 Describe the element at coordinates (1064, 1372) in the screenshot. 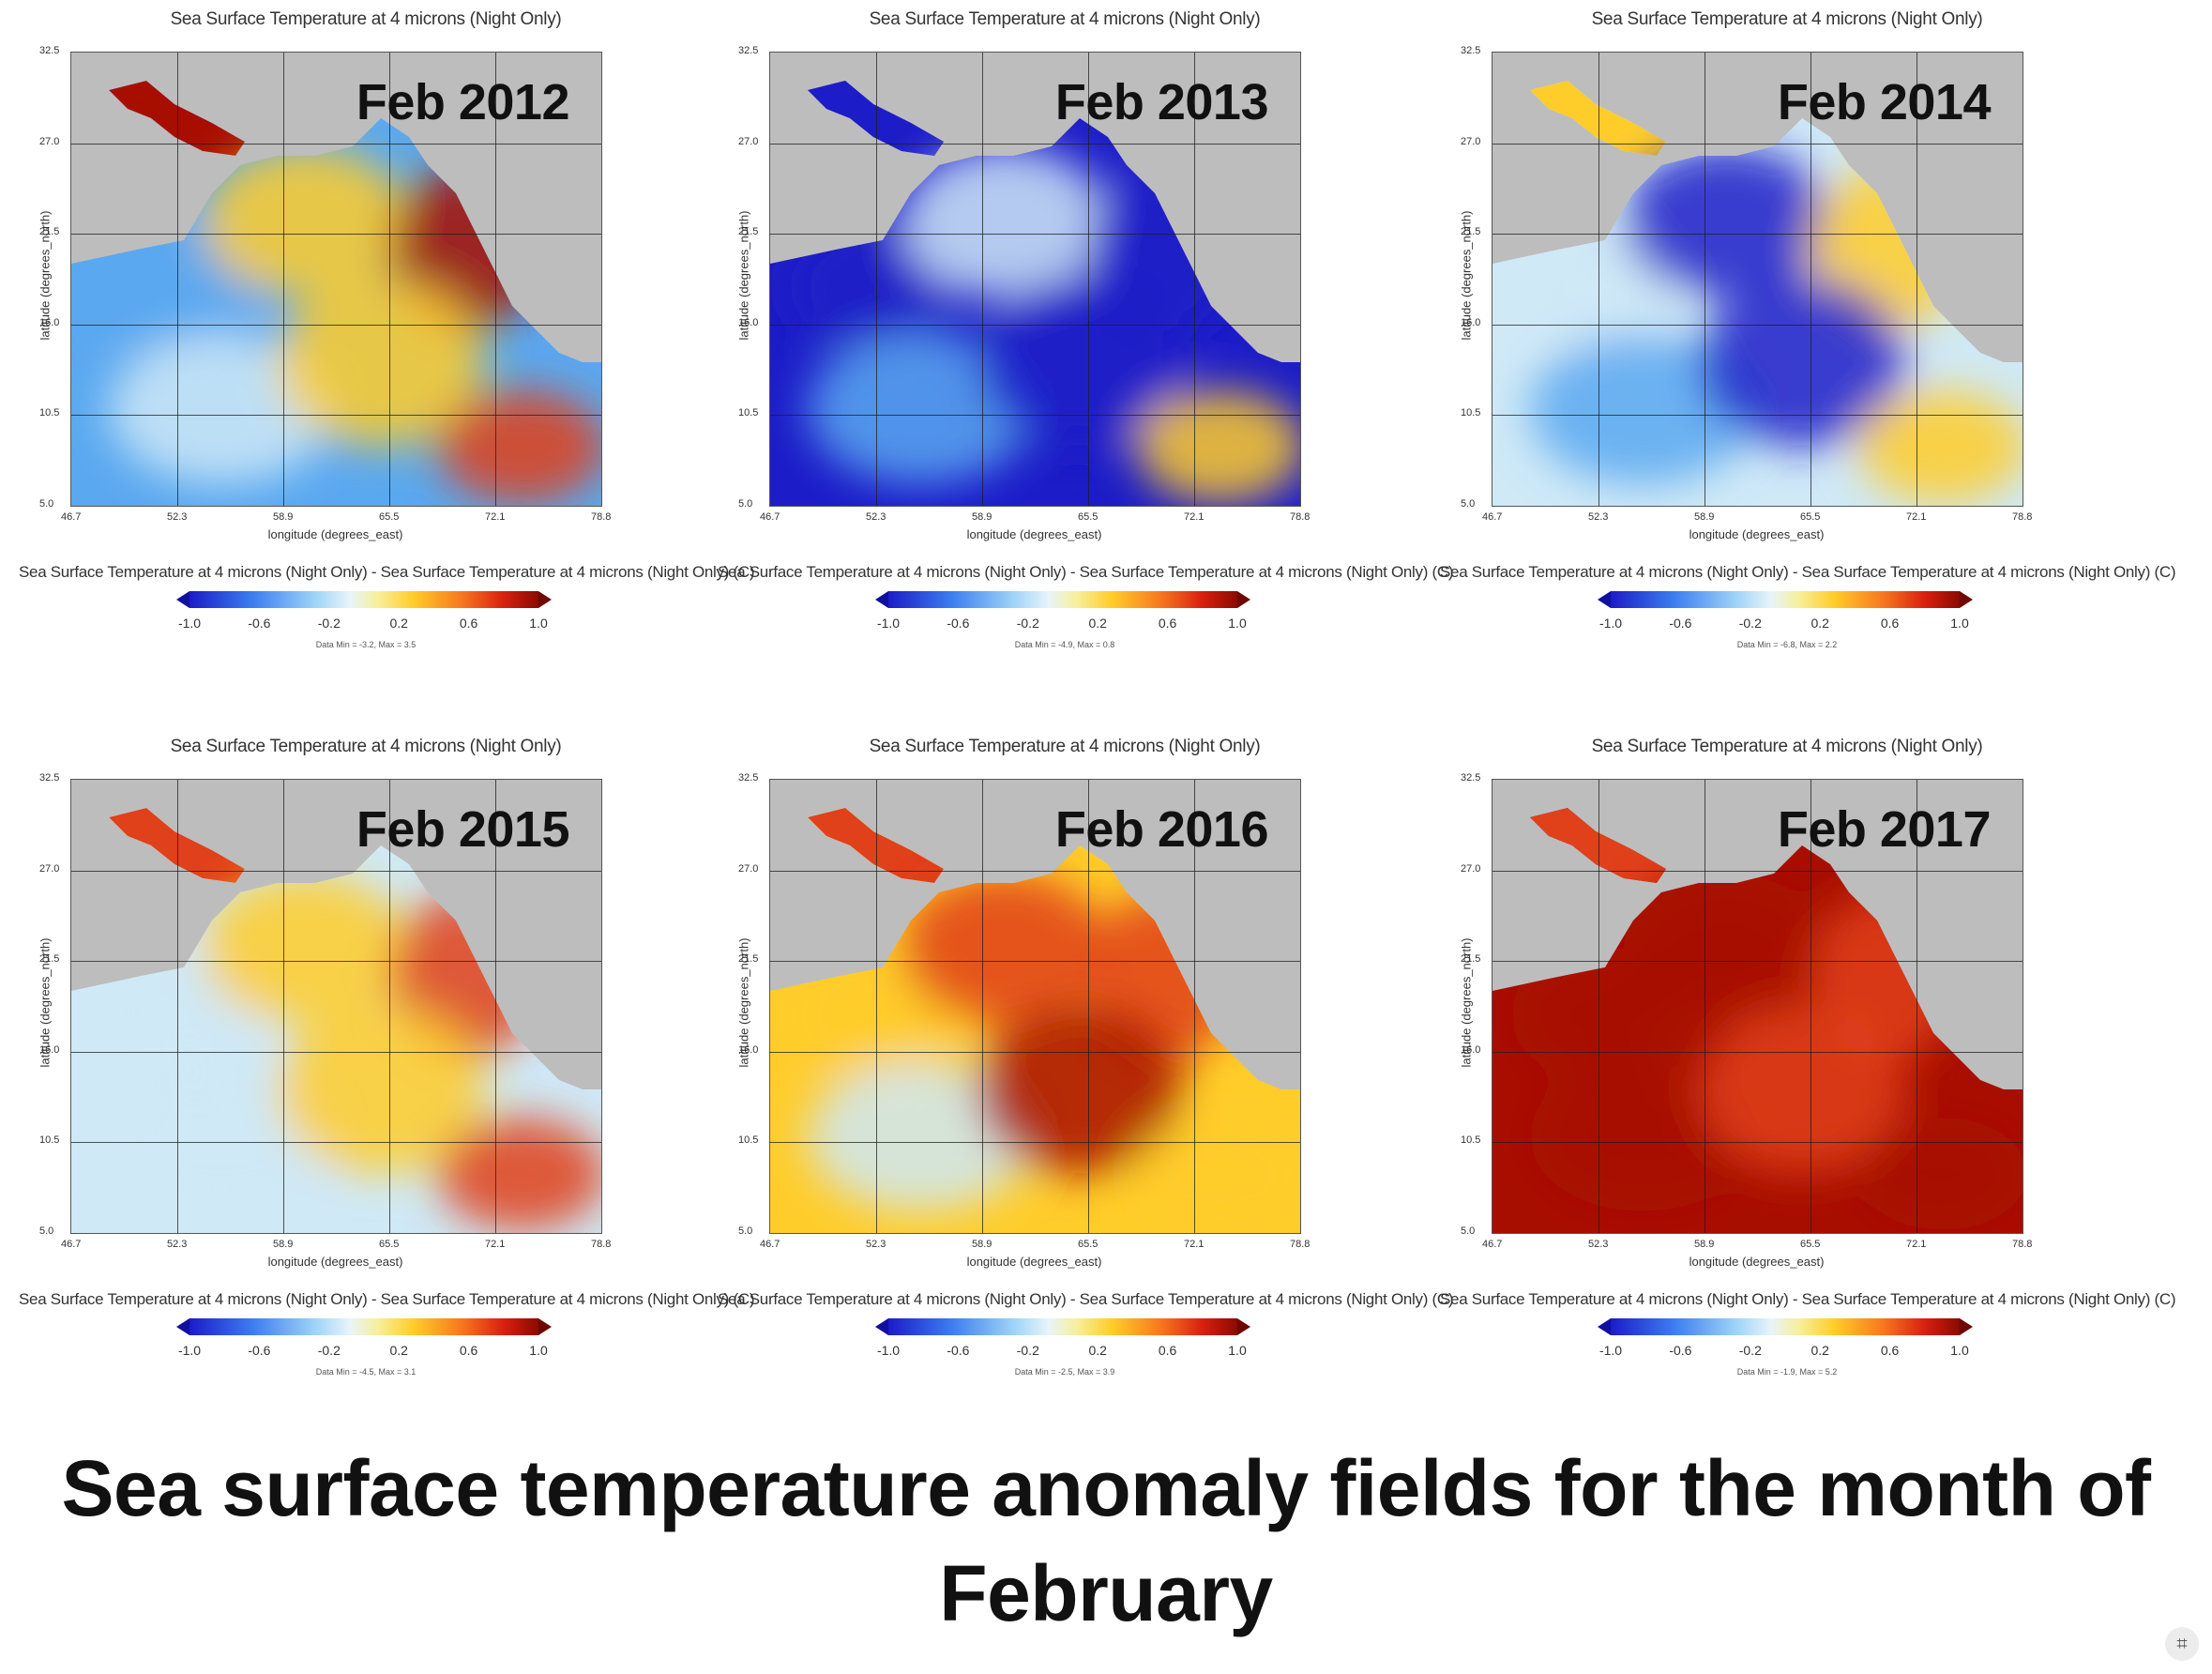

I see `data-min-max: Data Min = -2.5, Max = 3.9` at that location.